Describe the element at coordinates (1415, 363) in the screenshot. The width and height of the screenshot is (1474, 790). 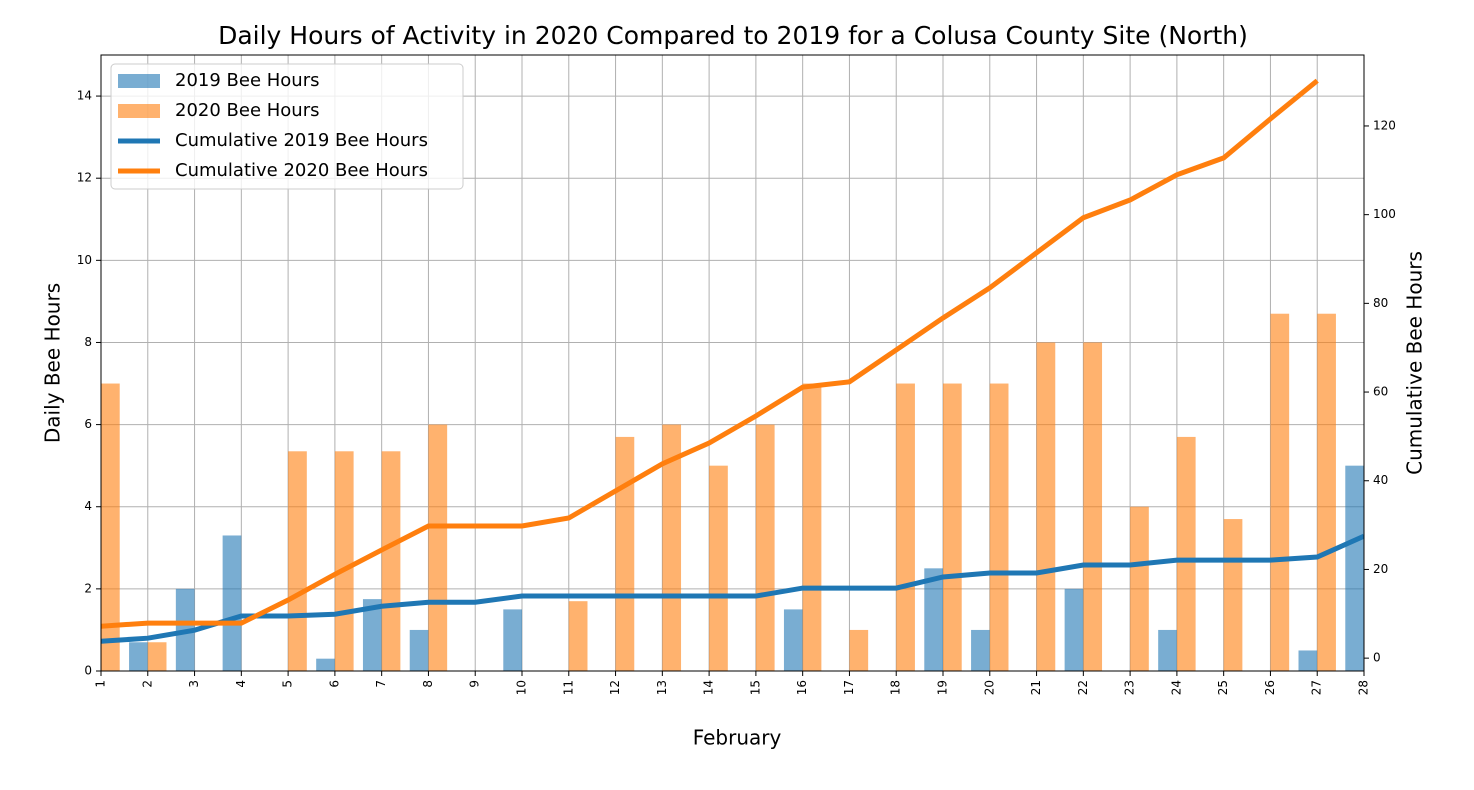
I see `y2-axis-label: Cumulative Bee Hours` at that location.